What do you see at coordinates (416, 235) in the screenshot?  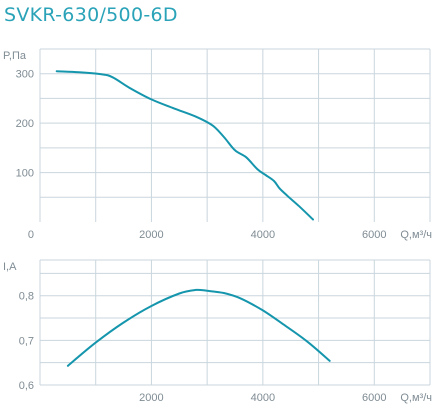 I see `pressure-xlabel: Q,м³/ч` at bounding box center [416, 235].